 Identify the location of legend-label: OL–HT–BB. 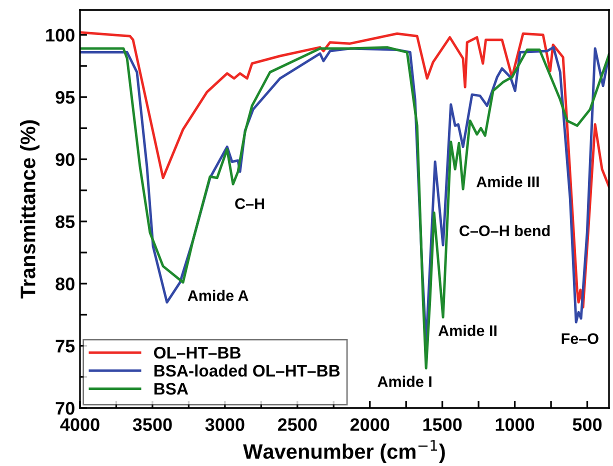
(197, 352).